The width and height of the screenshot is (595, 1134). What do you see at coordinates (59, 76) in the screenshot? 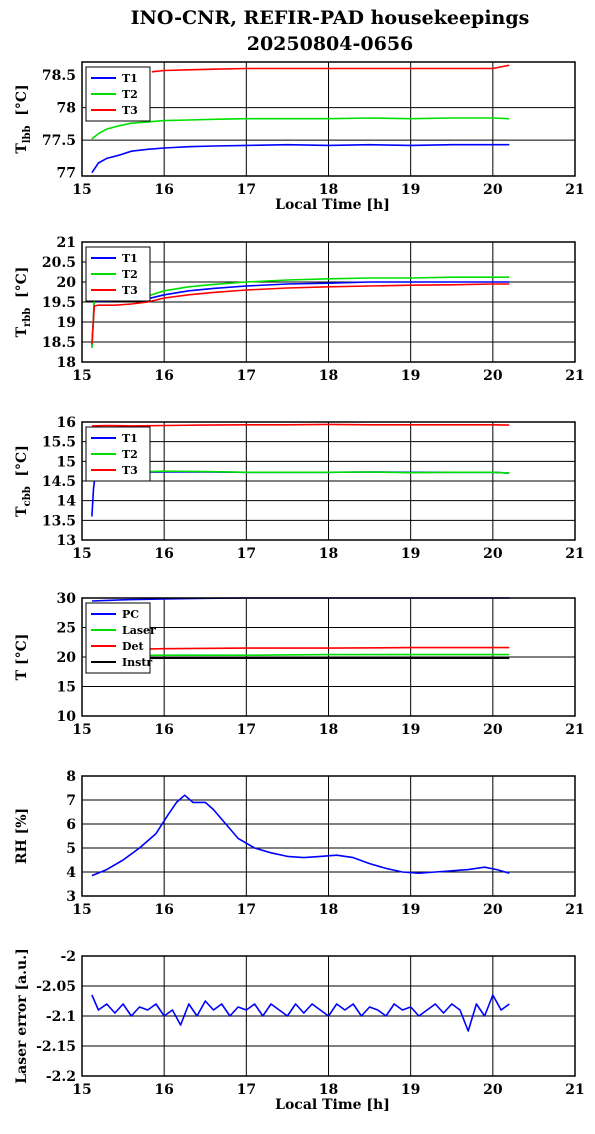
I see `y-tick-label: 78.5` at bounding box center [59, 76].